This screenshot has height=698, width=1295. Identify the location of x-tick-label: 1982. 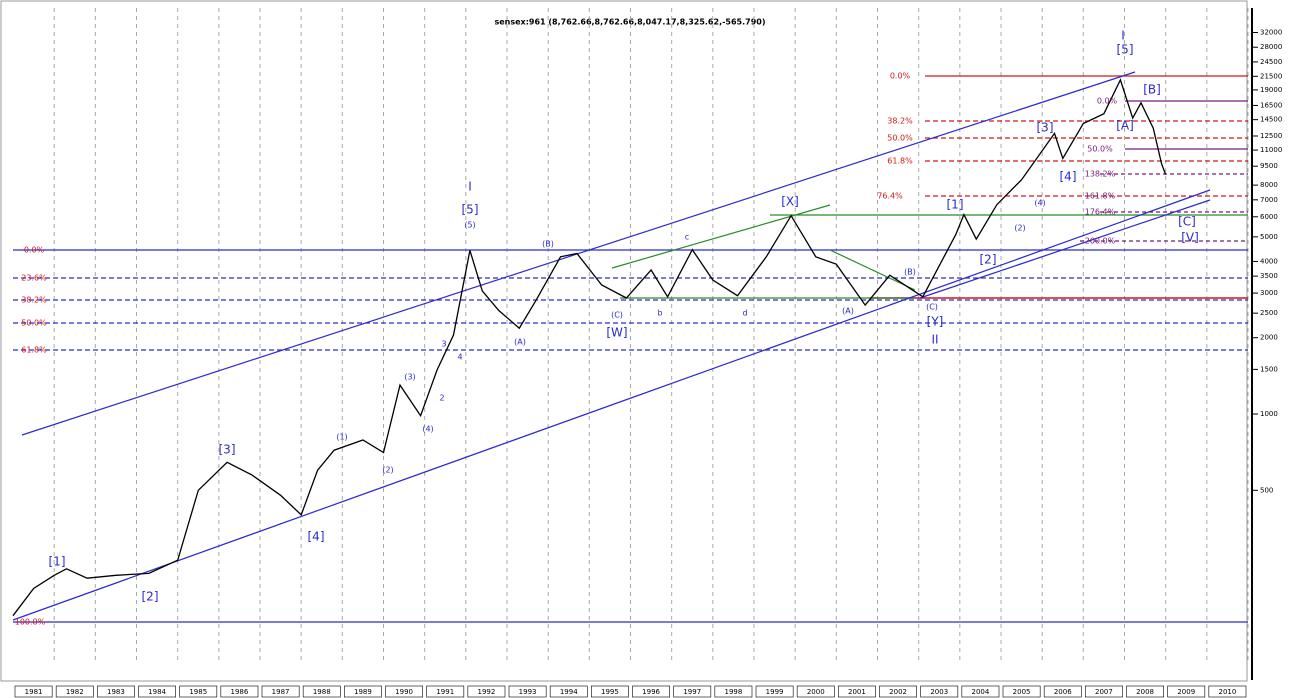
(75, 692).